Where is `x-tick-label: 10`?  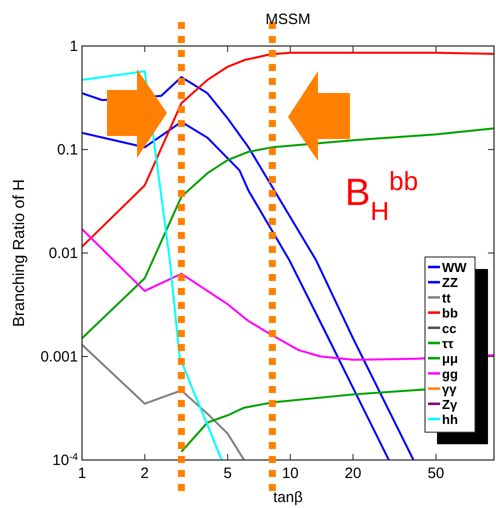
x-tick-label: 10 is located at coordinates (290, 473).